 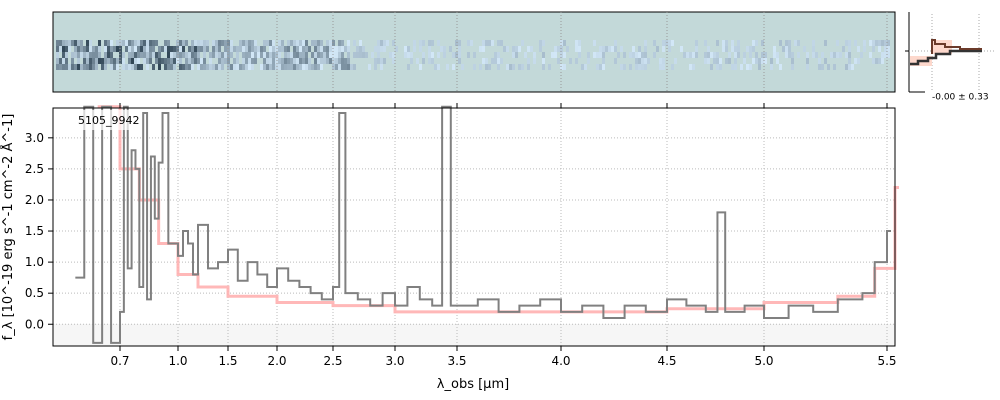 What do you see at coordinates (8, 227) in the screenshot?
I see `y-axis-label: f_λ [10^-19 erg s^-1 cm^-2 Å^-1]` at bounding box center [8, 227].